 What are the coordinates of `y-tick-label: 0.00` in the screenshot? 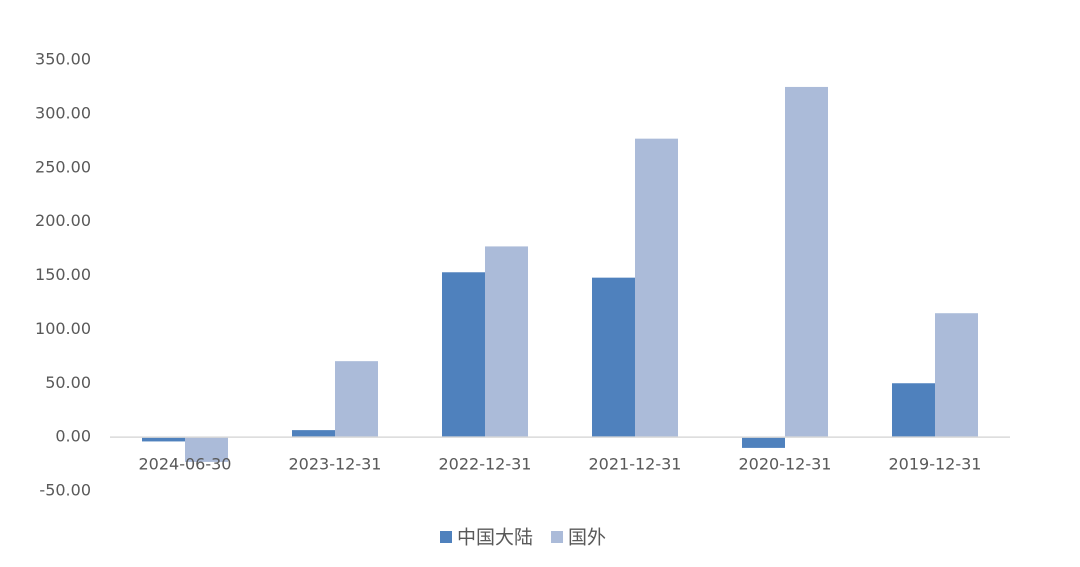 It's located at (73, 436).